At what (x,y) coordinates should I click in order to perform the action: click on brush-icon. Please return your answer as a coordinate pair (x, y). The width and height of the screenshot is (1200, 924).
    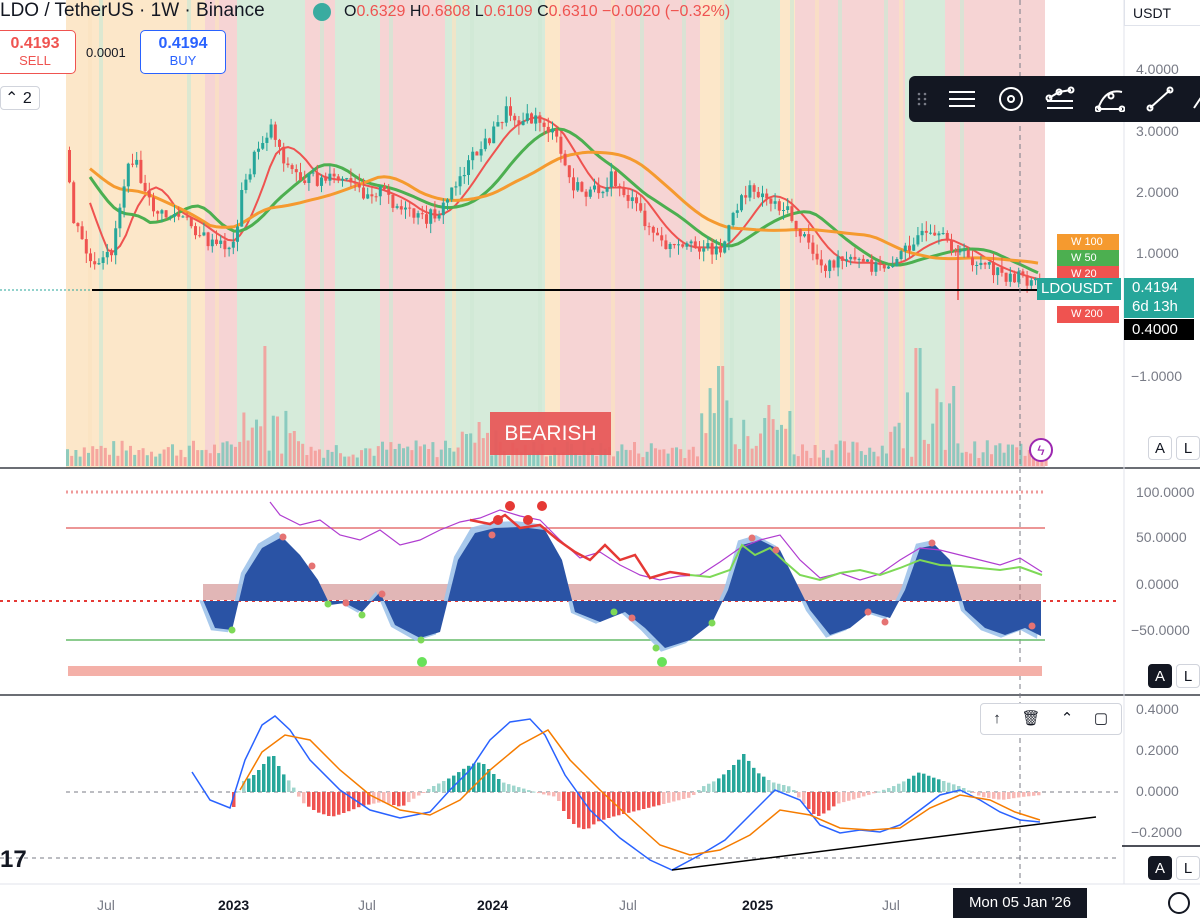
    Looking at the image, I should click on (1195, 99).